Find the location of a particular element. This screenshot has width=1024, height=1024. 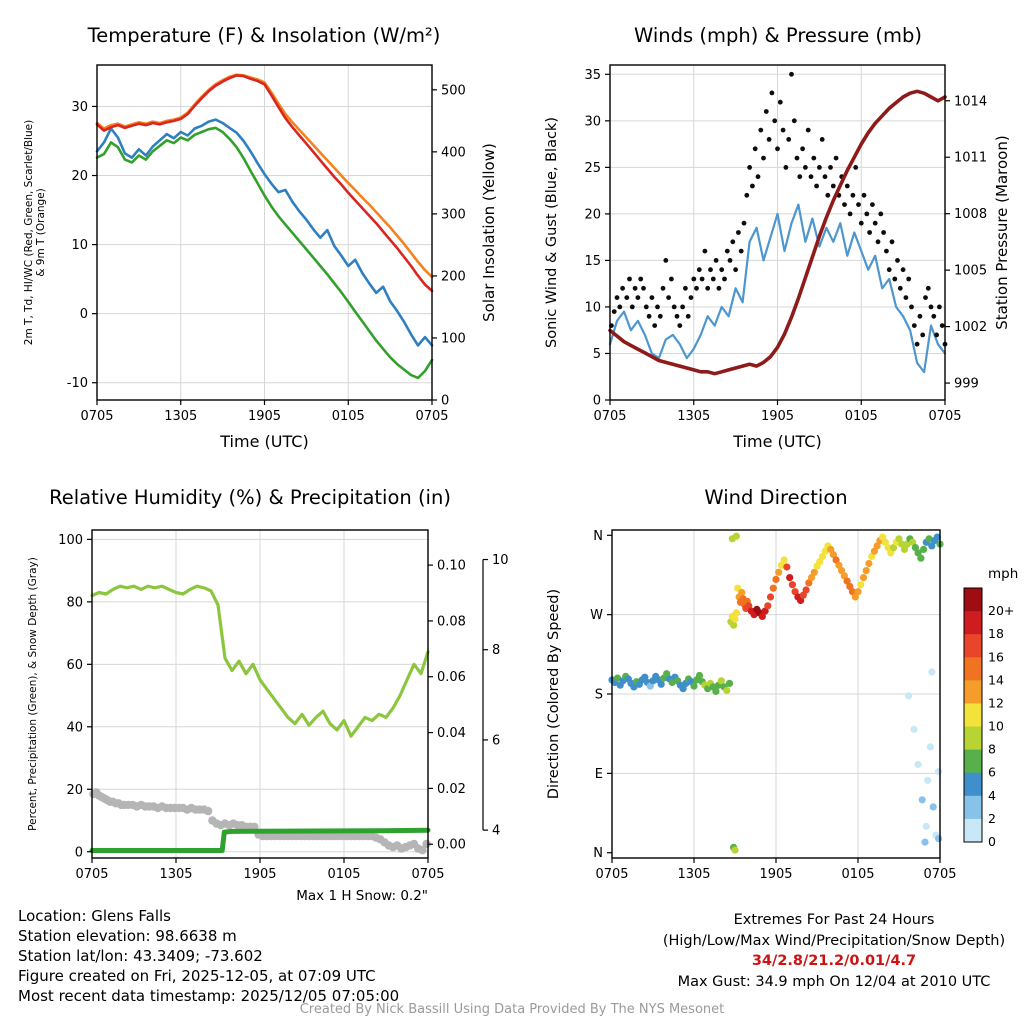

svg-text: & 9m T (Orange) is located at coordinates (41, 232).